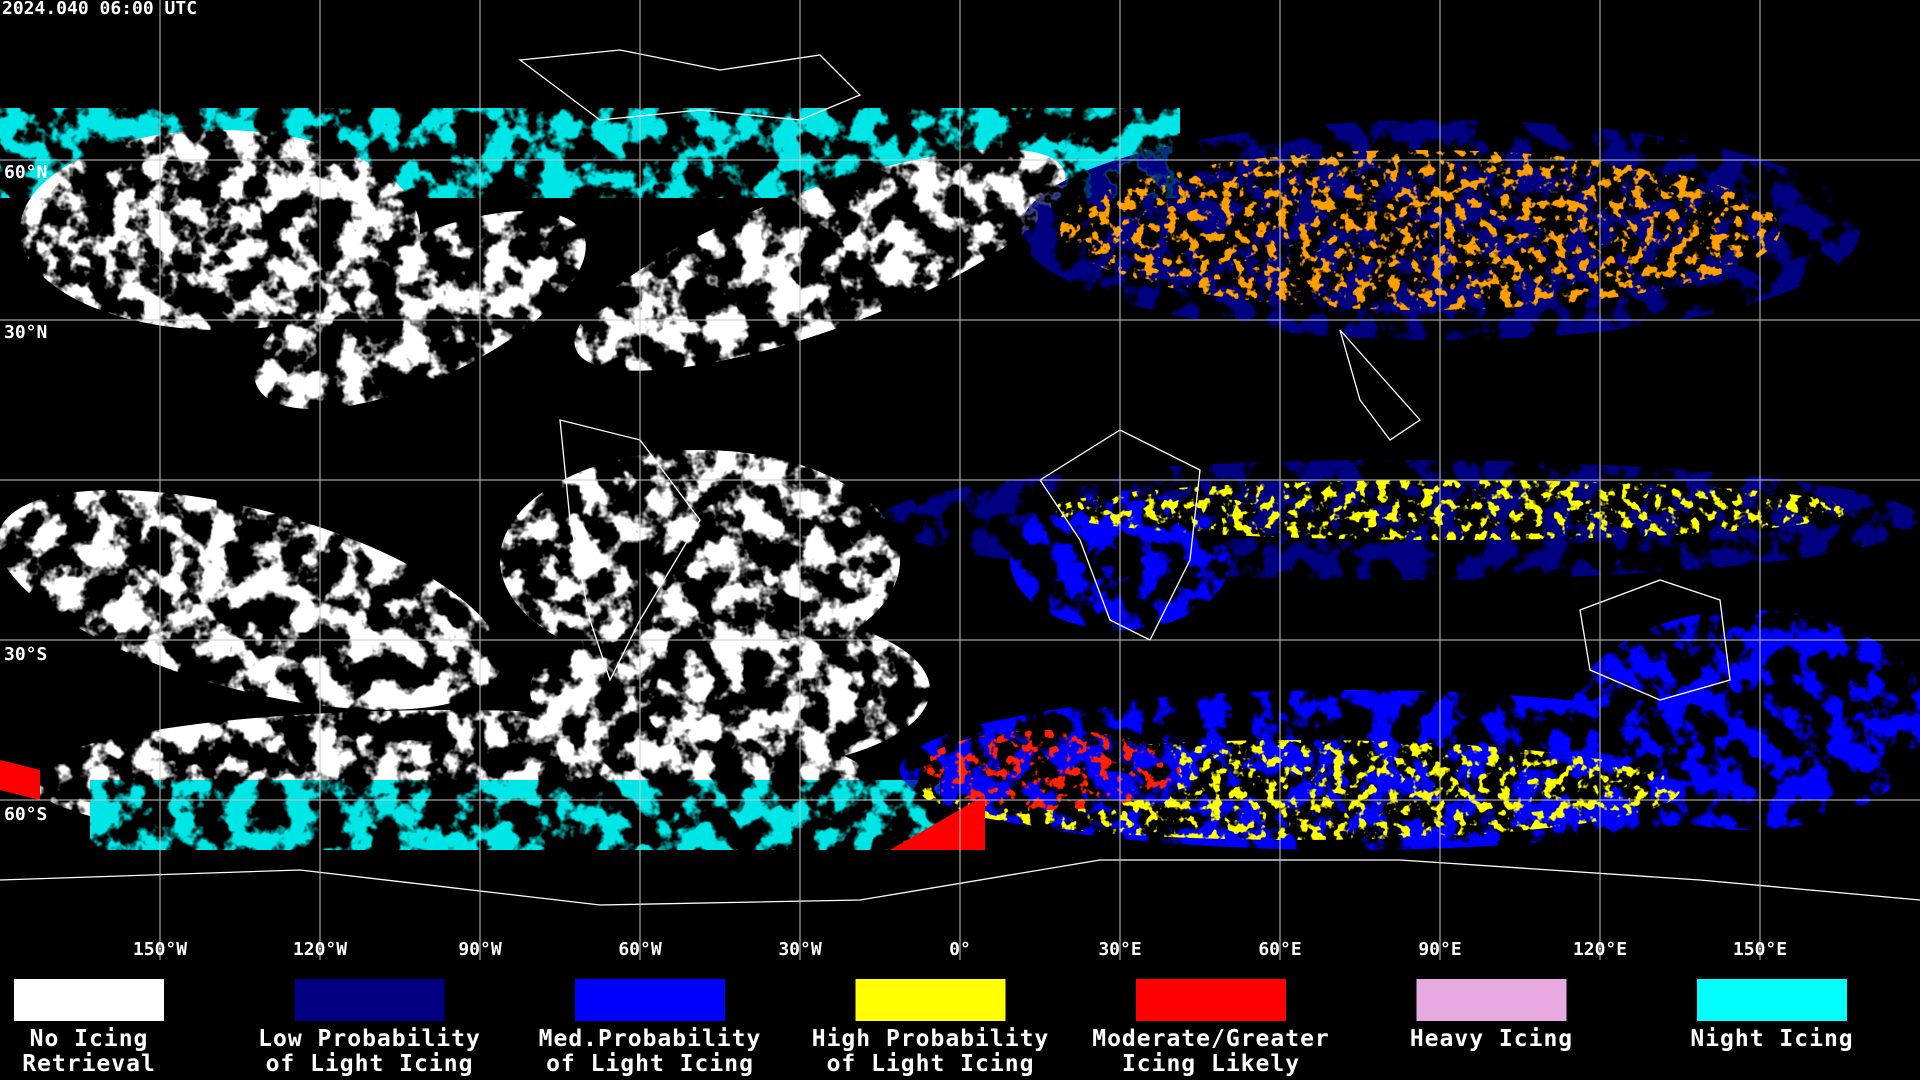  What do you see at coordinates (1211, 1039) in the screenshot?
I see `legend-label: Moderate/Greater` at bounding box center [1211, 1039].